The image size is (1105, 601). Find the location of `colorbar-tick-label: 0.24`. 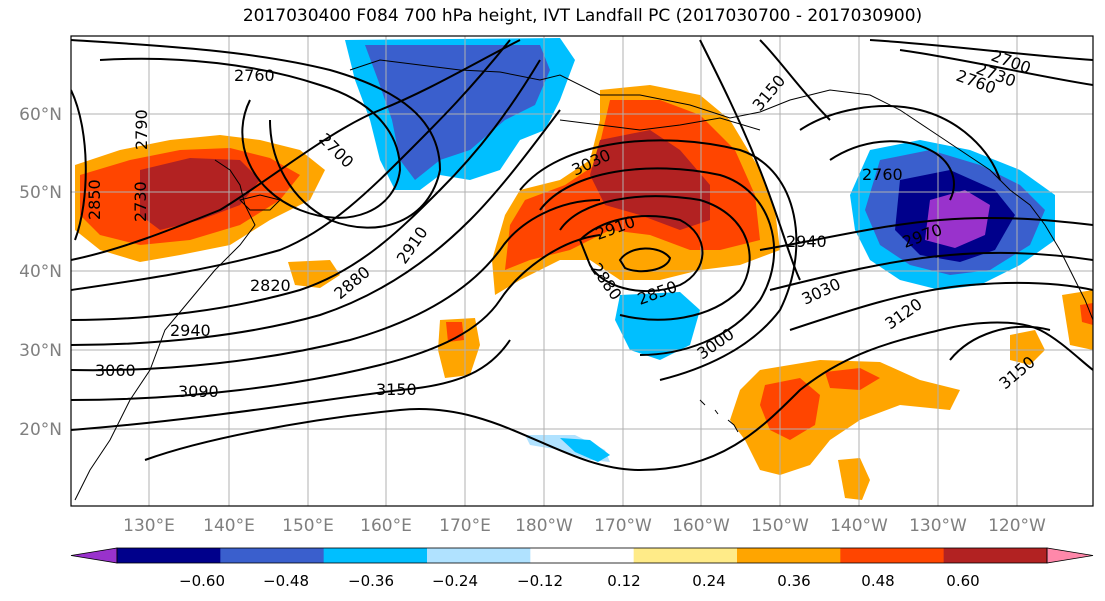

colorbar-tick-label: 0.24 is located at coordinates (708, 581).